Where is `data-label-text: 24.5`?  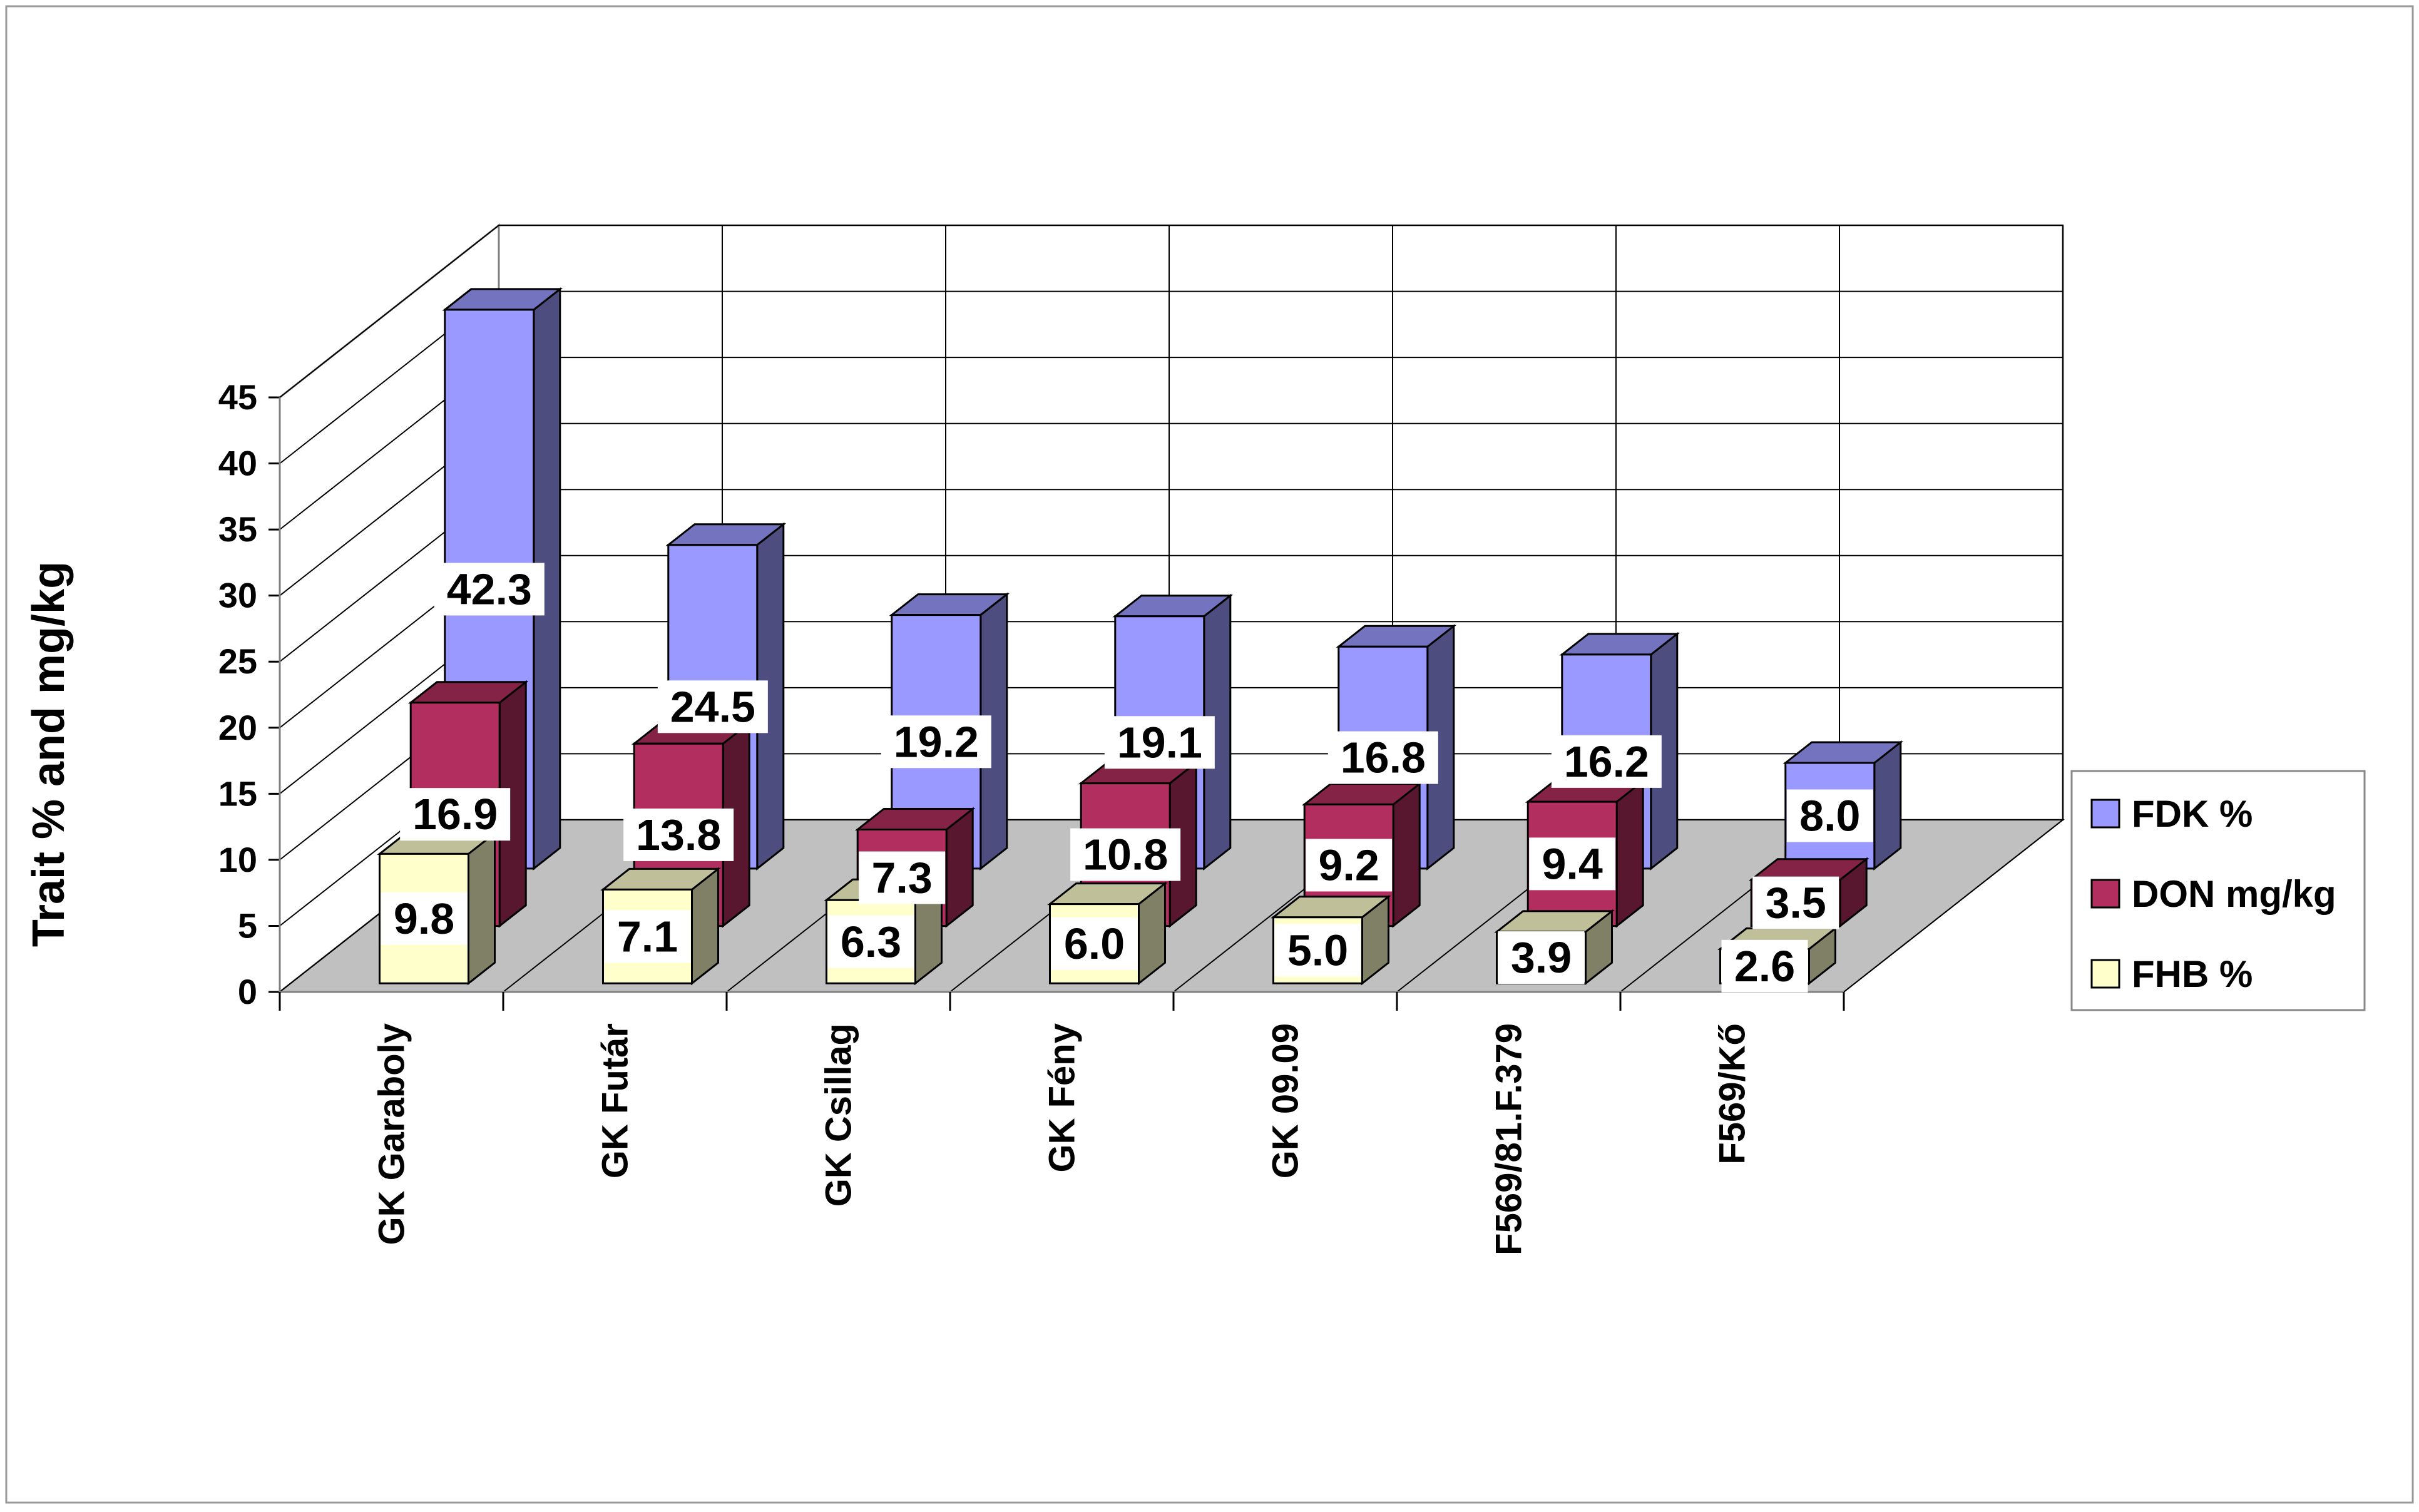 data-label-text: 24.5 is located at coordinates (712, 706).